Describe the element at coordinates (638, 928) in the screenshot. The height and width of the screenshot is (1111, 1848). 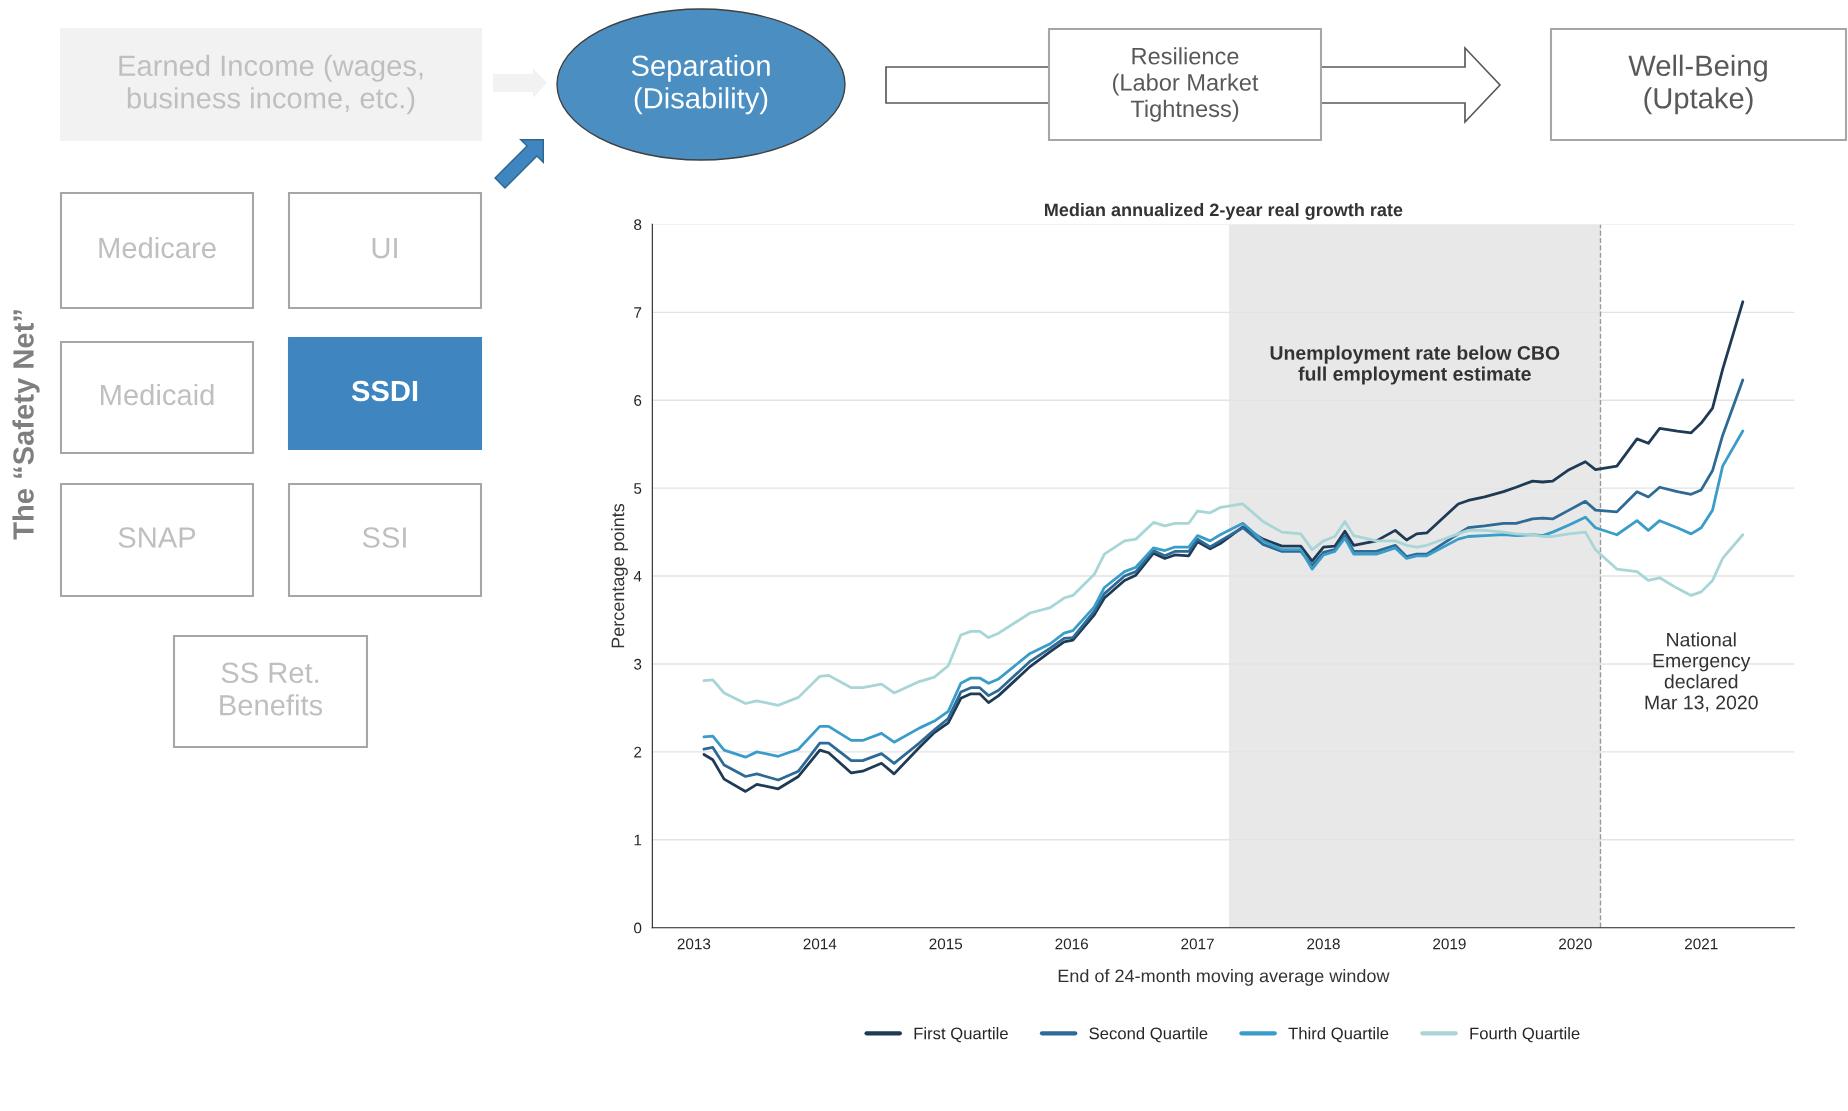
I see `y-tick-label: 0` at that location.